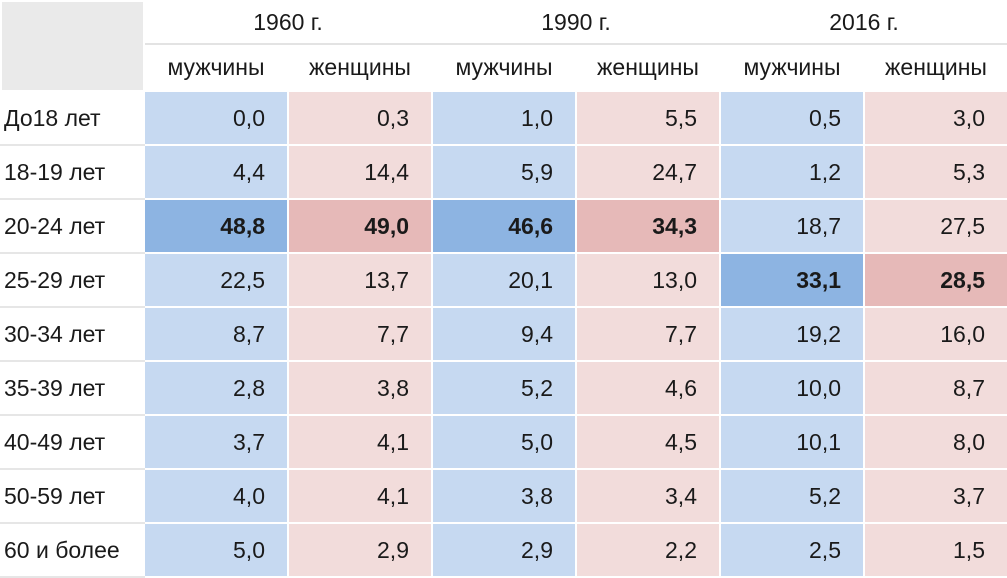 The height and width of the screenshot is (578, 1007). What do you see at coordinates (576, 22) in the screenshot?
I see `year-header-1990: 1990 г.` at bounding box center [576, 22].